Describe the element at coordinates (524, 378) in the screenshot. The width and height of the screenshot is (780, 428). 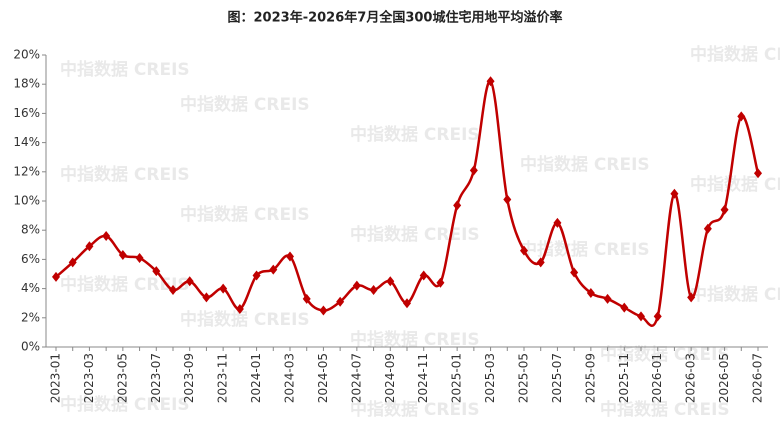
I see `x-tick-label: 2025-05` at that location.